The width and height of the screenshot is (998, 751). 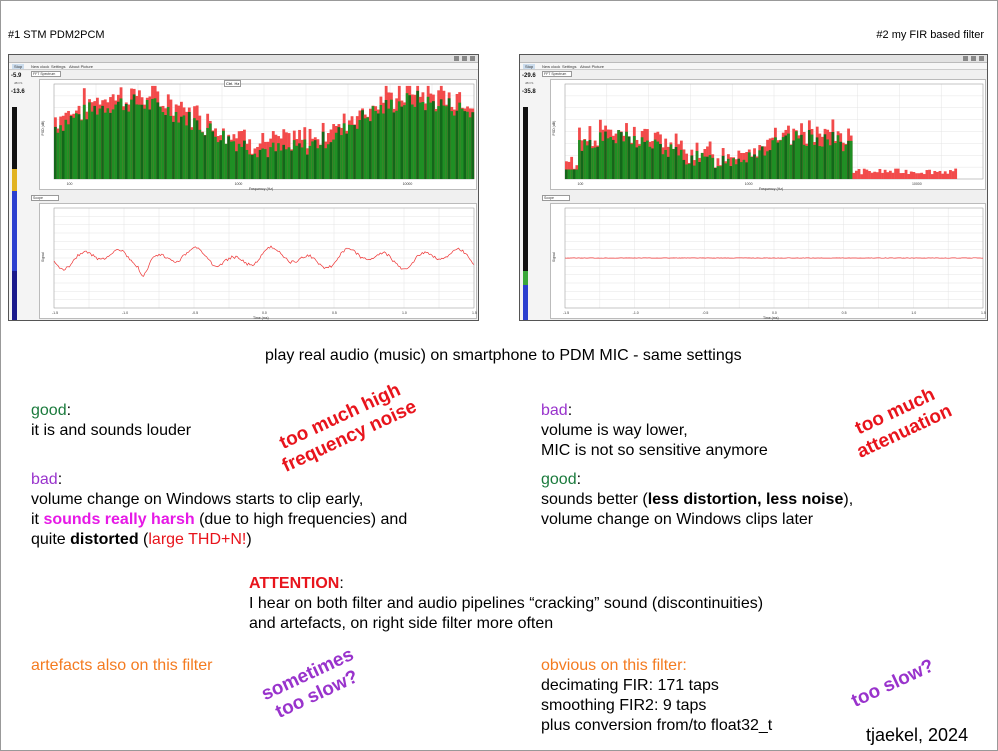 I want to click on fft-spectrum-panel: 100 1000 10000 Frequency (Hz) PSD (dB), so click(x=768, y=135).